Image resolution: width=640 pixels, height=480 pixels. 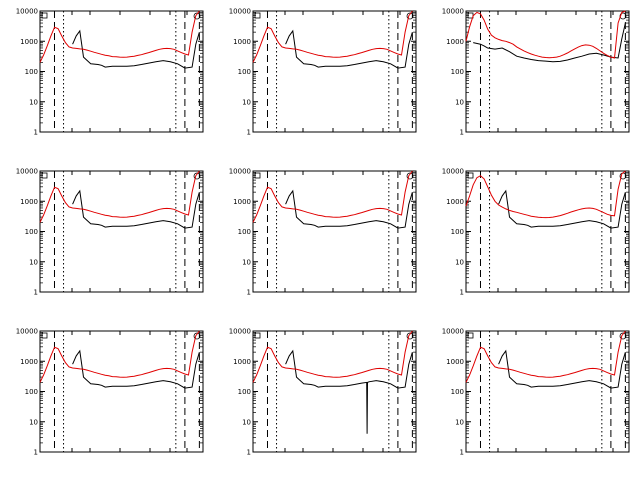 I want to click on chart-panel-4: 1 10 100 1000 10000, so click(x=110, y=232).